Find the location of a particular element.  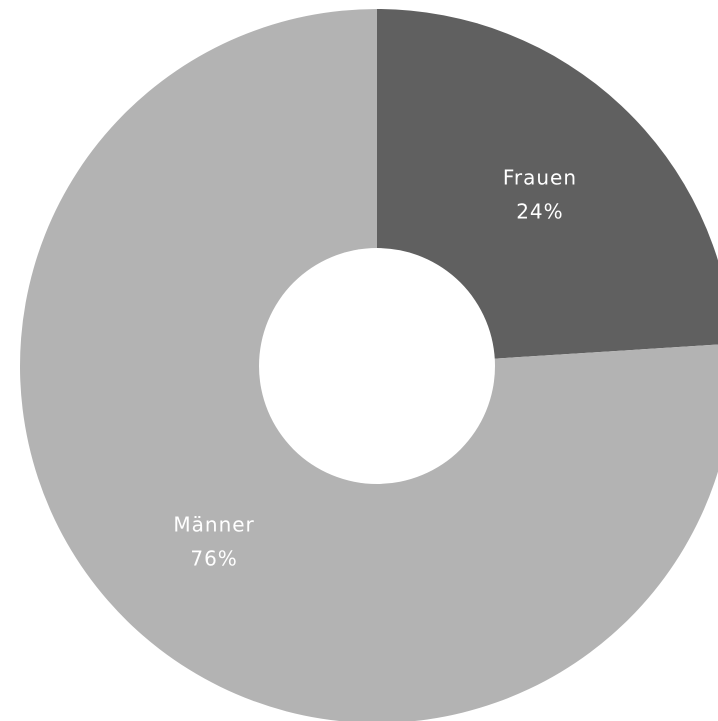

slice-label-name: Männer is located at coordinates (213, 524).